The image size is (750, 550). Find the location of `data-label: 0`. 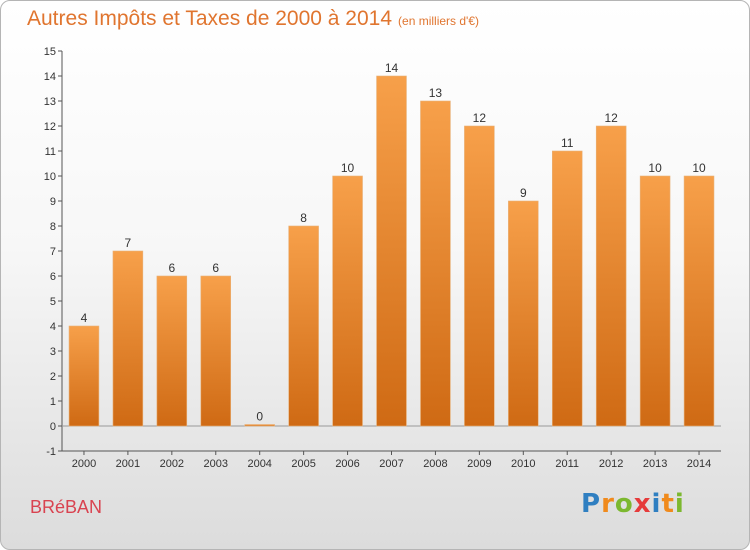

data-label: 0 is located at coordinates (259, 417).